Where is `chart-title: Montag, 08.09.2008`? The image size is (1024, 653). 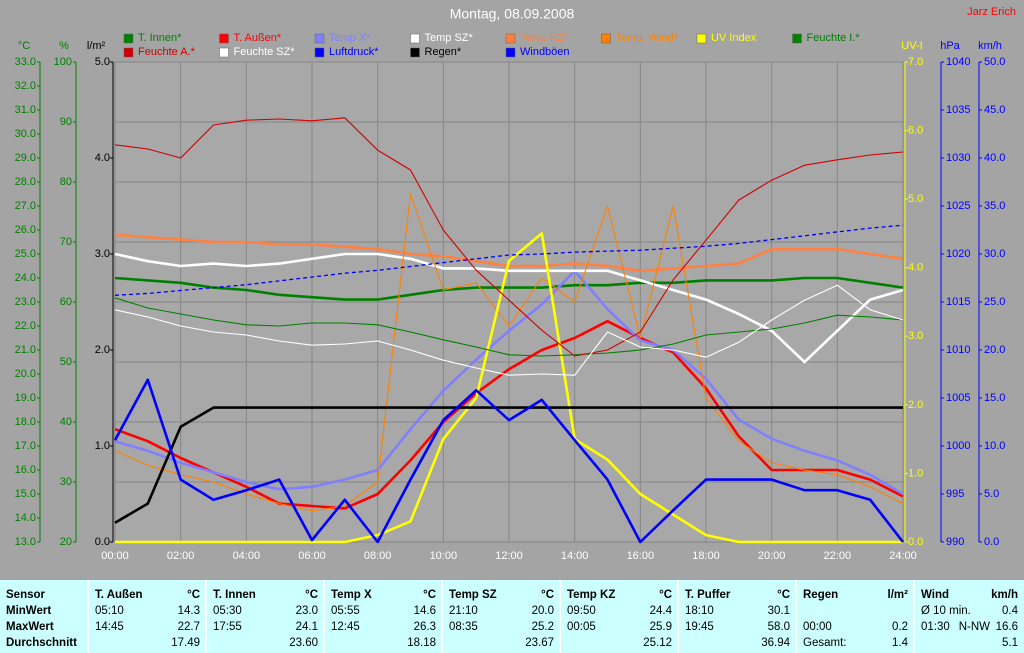
chart-title: Montag, 08.09.2008 is located at coordinates (512, 14).